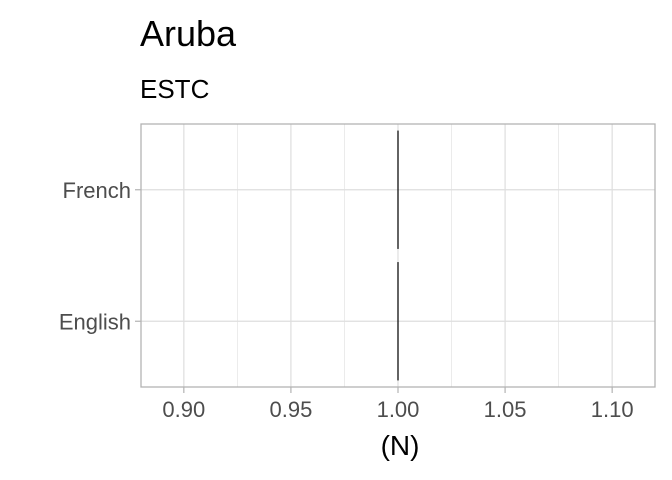  Describe the element at coordinates (398, 409) in the screenshot. I see `x-tick-label: 1.00` at that location.